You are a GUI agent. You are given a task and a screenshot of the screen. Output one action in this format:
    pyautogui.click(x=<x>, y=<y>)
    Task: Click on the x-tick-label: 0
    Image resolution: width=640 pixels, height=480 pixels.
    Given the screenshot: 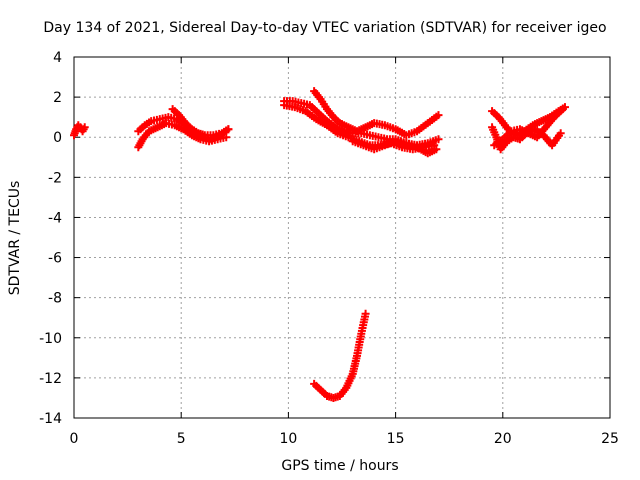 What is the action you would take?
    pyautogui.click(x=74, y=439)
    